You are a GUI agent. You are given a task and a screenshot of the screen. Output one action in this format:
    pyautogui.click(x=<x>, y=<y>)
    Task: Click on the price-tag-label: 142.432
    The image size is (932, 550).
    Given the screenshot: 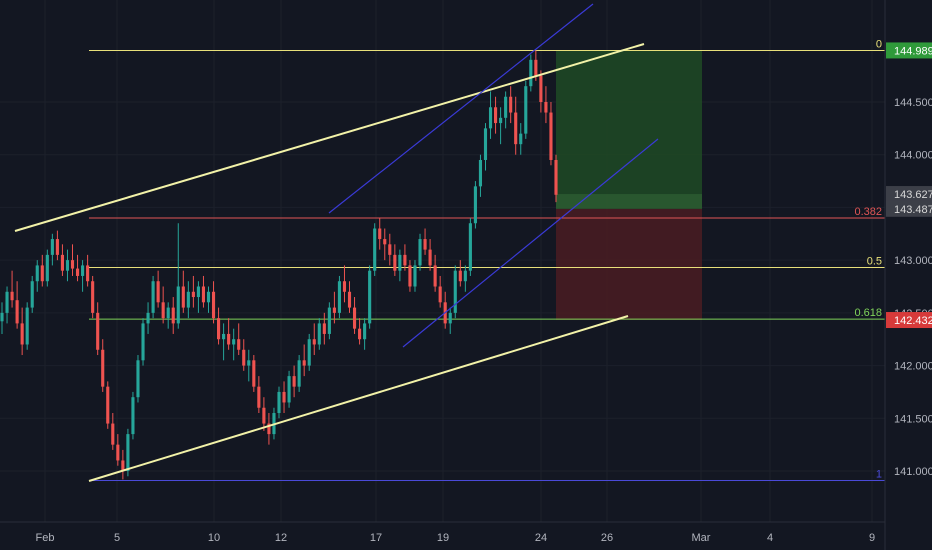 What is the action you would take?
    pyautogui.click(x=913, y=321)
    